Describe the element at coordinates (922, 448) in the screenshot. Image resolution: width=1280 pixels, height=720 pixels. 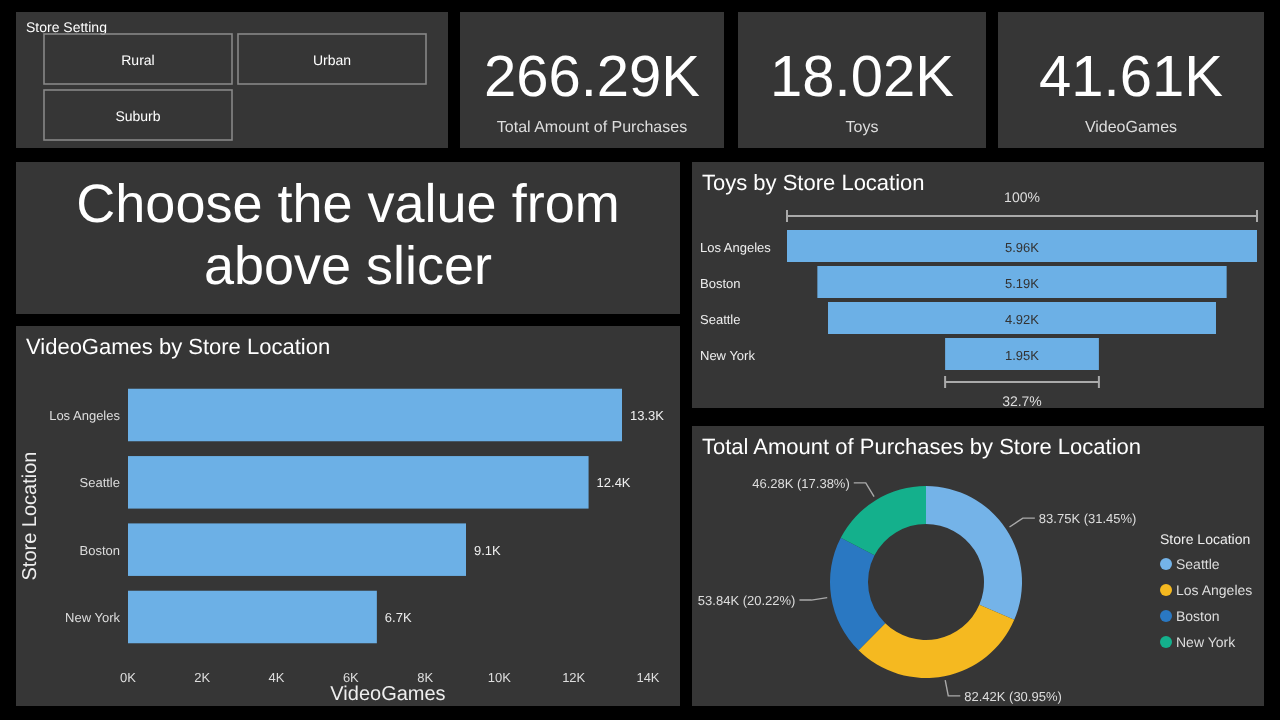
I see `chart-title: Total Amount of Purchases by Store Location` at that location.